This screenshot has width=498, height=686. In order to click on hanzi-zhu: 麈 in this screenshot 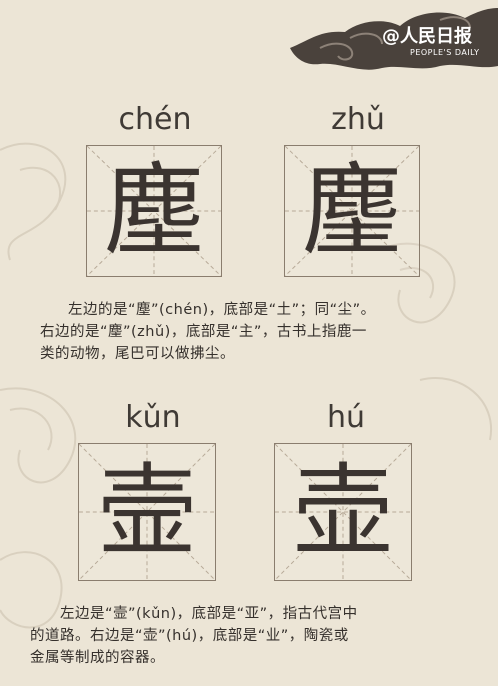, I will do `click(352, 210)`.